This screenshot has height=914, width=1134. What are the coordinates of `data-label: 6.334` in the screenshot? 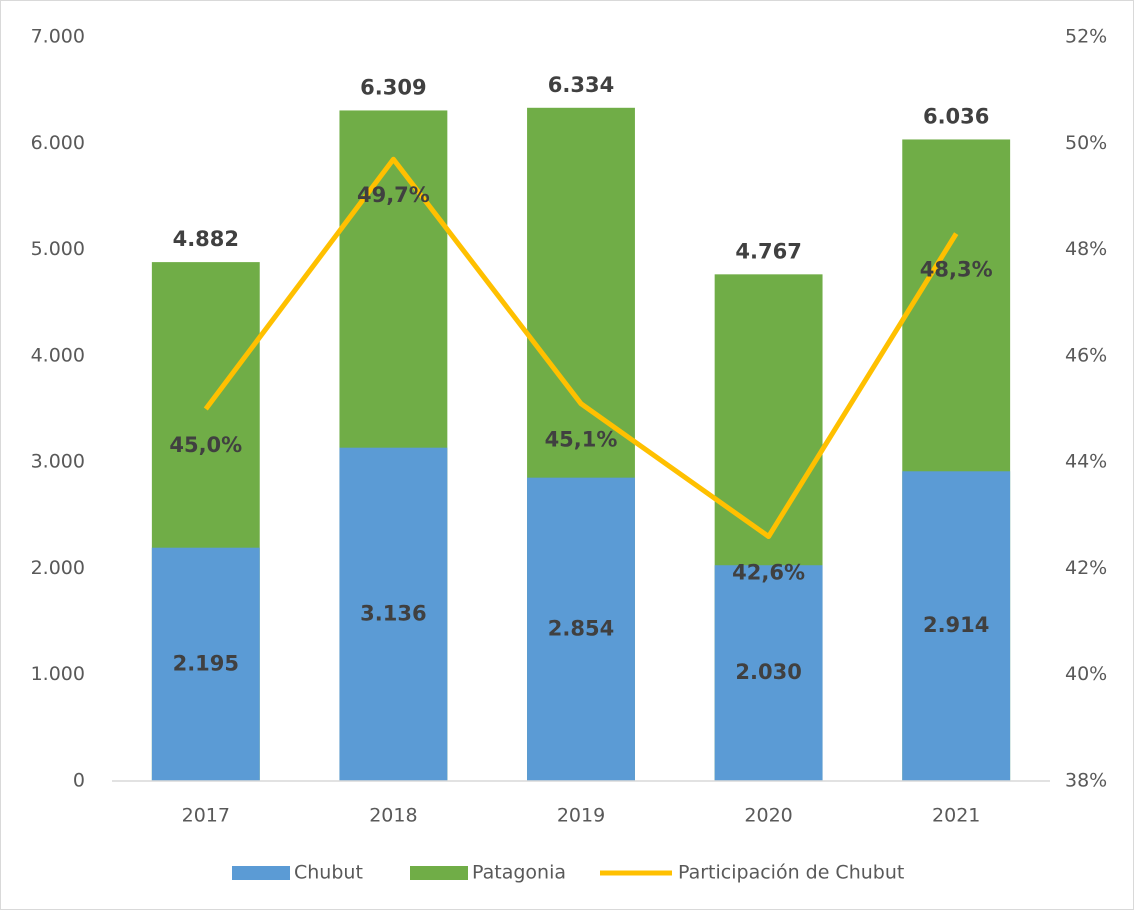 It's located at (581, 85).